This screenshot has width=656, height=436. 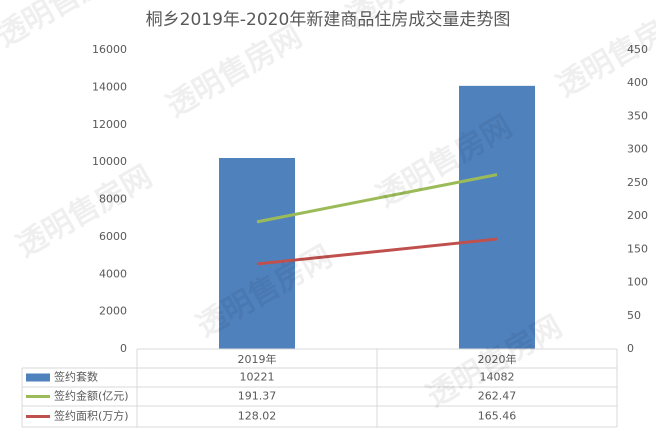 What do you see at coordinates (497, 396) in the screenshot?
I see `table-value: 262.47` at bounding box center [497, 396].